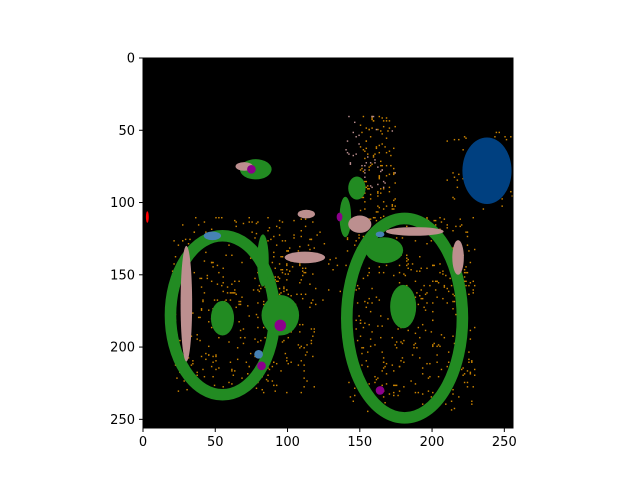 Image resolution: width=640 pixels, height=480 pixels. Describe the element at coordinates (345, 217) in the screenshot. I see `segment-head-tube` at that location.